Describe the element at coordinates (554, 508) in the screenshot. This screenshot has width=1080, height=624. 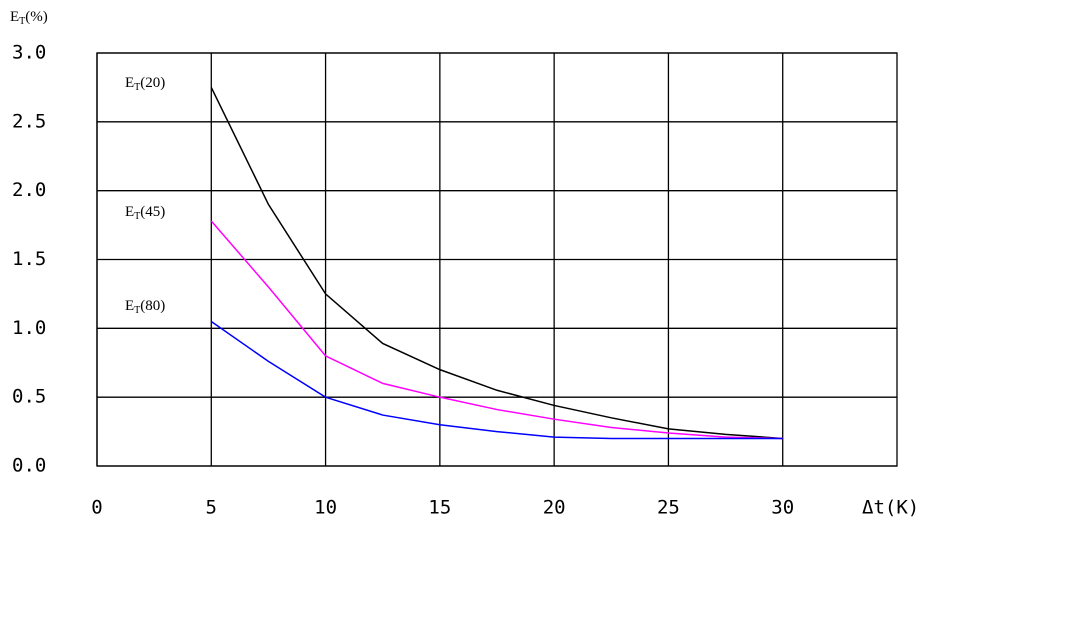
I see `x-tick-label: 20` at that location.